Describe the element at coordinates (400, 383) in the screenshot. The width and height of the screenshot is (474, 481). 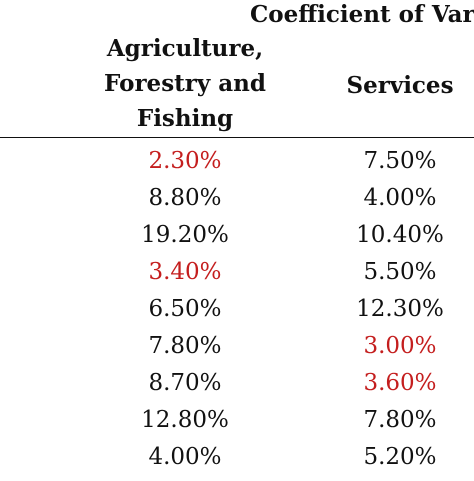
I see `table-cell-services: 3.60%` at that location.